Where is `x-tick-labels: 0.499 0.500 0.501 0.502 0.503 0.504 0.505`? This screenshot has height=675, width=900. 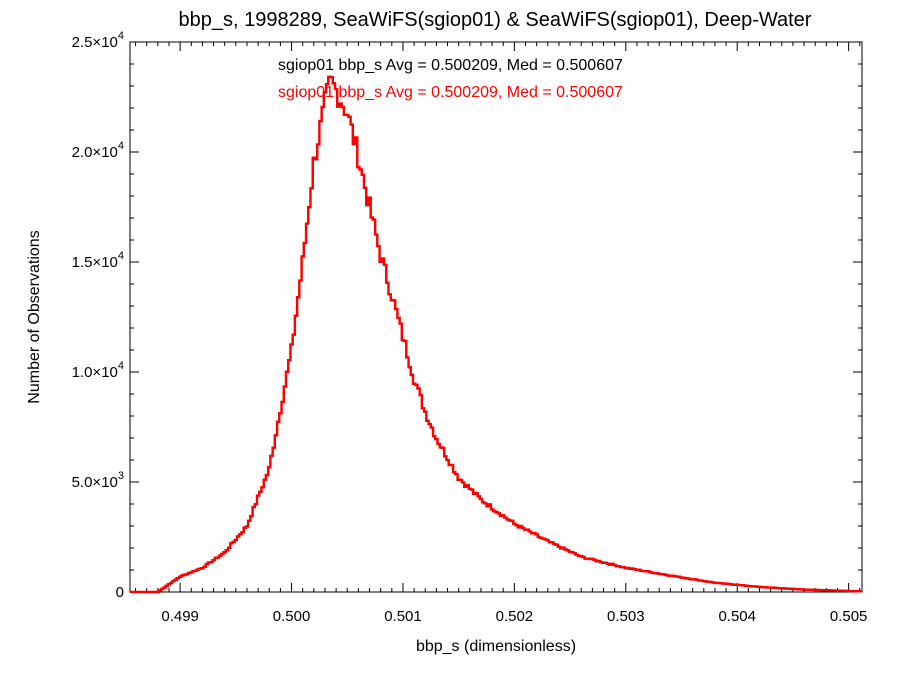
x-tick-labels: 0.499 0.500 0.501 0.502 0.503 0.504 0.505 is located at coordinates (514, 616).